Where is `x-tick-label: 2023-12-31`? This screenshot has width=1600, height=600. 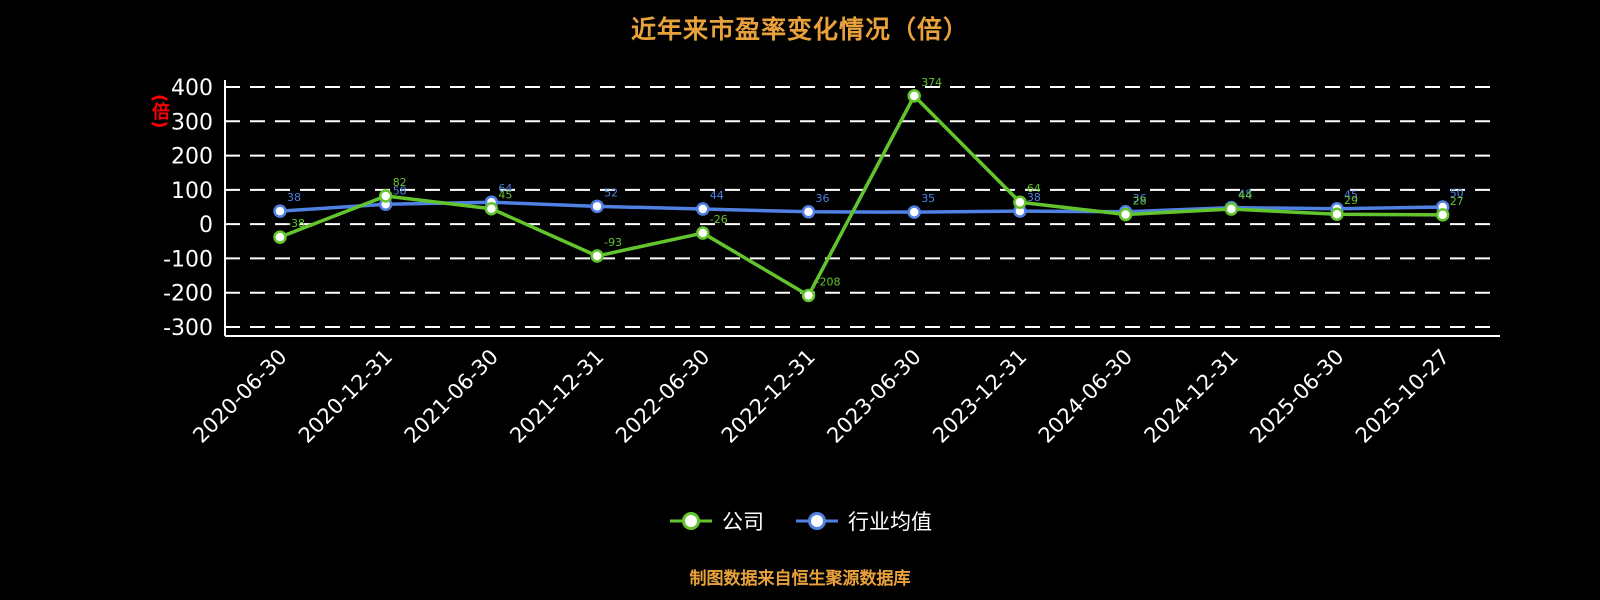
x-tick-label: 2023-12-31 is located at coordinates (979, 396).